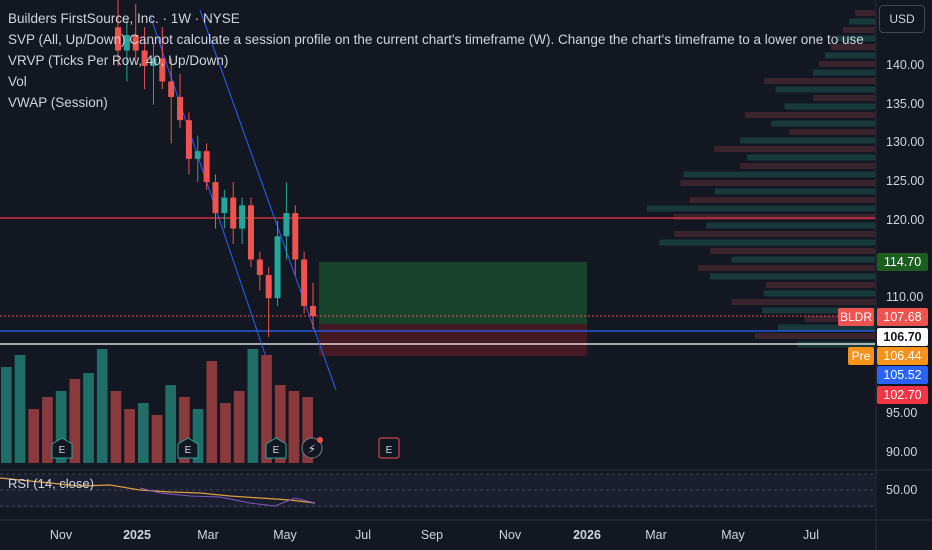 The height and width of the screenshot is (550, 932). Describe the element at coordinates (453, 293) in the screenshot. I see `profit-zone` at that location.